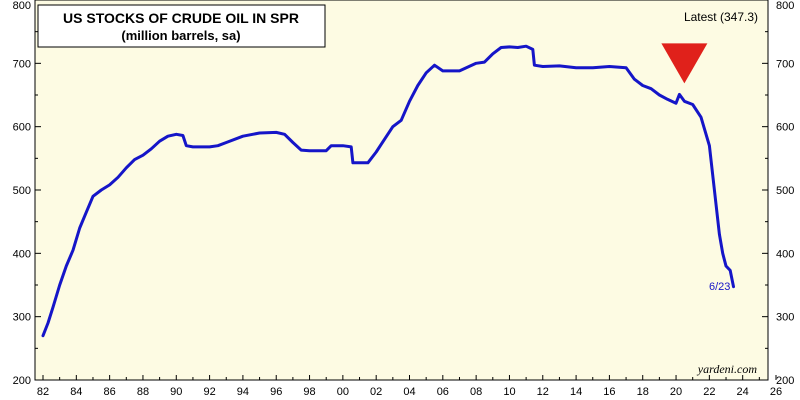 The image size is (800, 400). Describe the element at coordinates (143, 392) in the screenshot. I see `x-tick-label: 88` at that location.